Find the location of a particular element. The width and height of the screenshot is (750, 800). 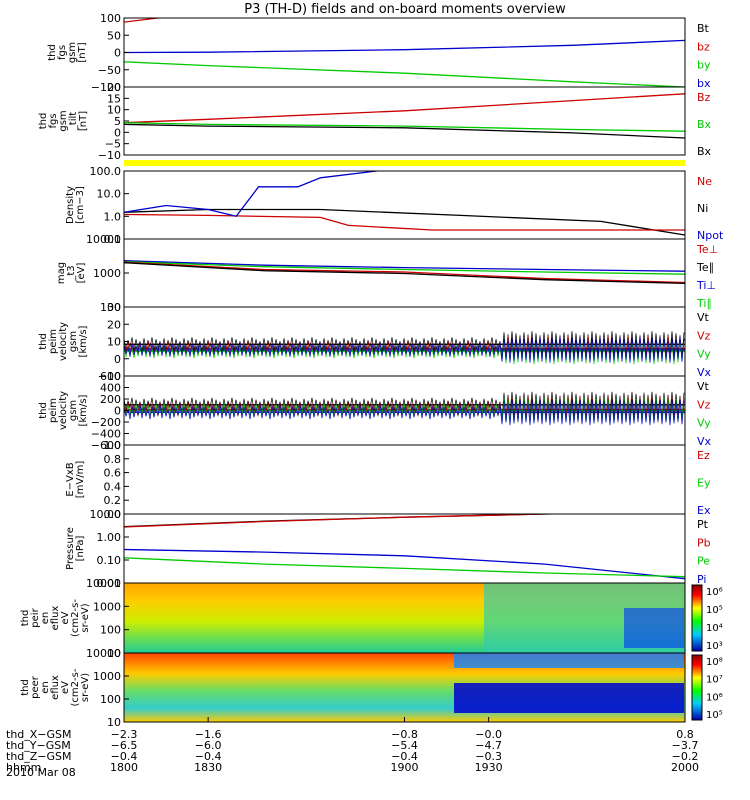

x-tick-value: −5.4 is located at coordinates (404, 745).